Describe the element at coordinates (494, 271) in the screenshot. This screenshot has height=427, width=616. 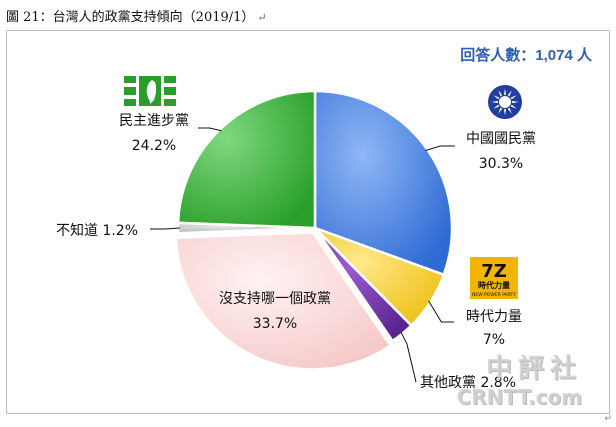
I see `svg-text: 7Z` at that location.